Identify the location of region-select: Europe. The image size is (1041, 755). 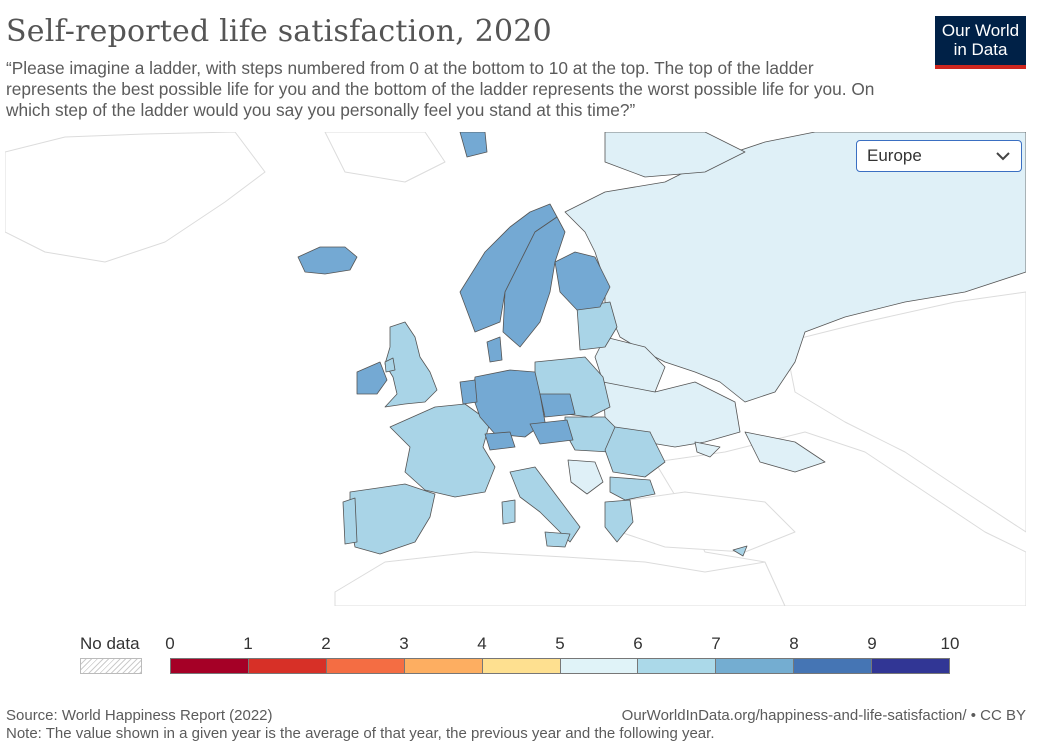
(939, 156).